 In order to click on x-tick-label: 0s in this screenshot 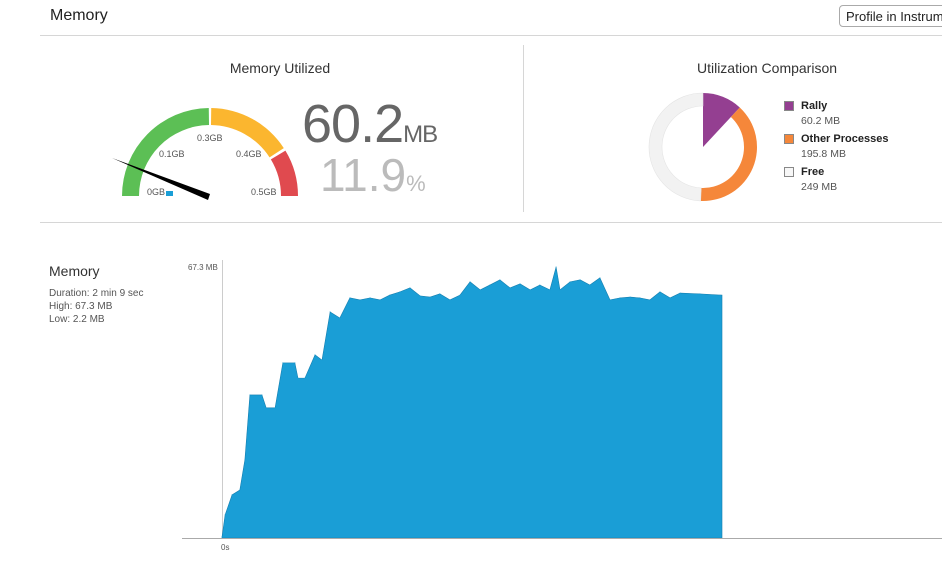, I will do `click(225, 547)`.